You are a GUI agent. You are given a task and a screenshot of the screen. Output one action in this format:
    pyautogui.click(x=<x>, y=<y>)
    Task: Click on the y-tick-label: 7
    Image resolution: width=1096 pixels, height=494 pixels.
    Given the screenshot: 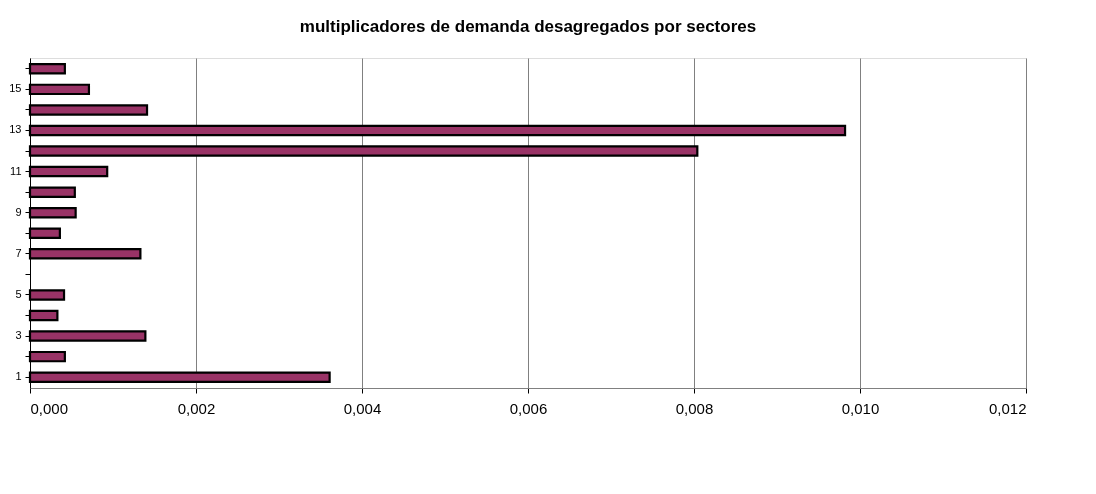 What is the action you would take?
    pyautogui.click(x=18, y=252)
    